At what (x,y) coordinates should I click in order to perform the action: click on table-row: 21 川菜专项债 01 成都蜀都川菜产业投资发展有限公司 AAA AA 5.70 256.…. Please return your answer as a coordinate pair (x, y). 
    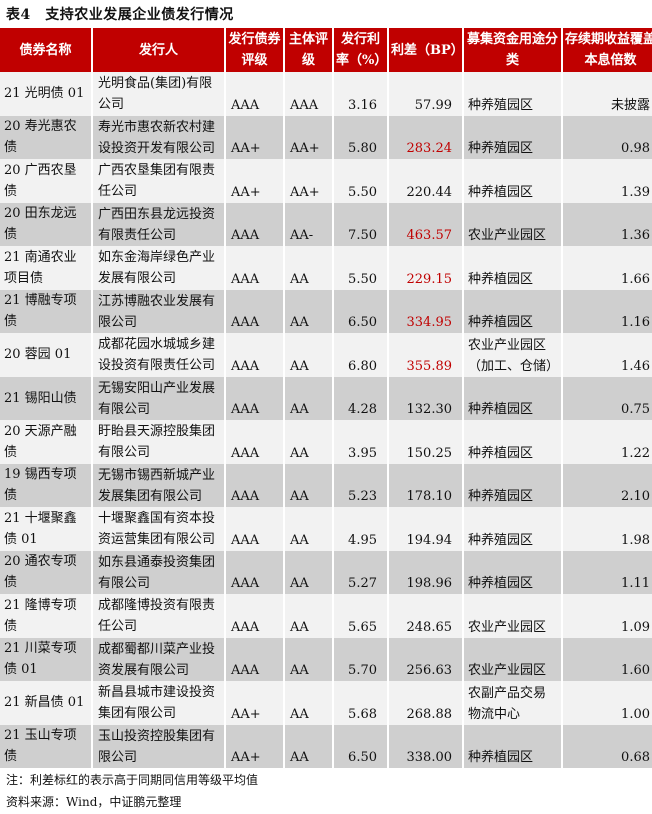
    Looking at the image, I should click on (326, 659).